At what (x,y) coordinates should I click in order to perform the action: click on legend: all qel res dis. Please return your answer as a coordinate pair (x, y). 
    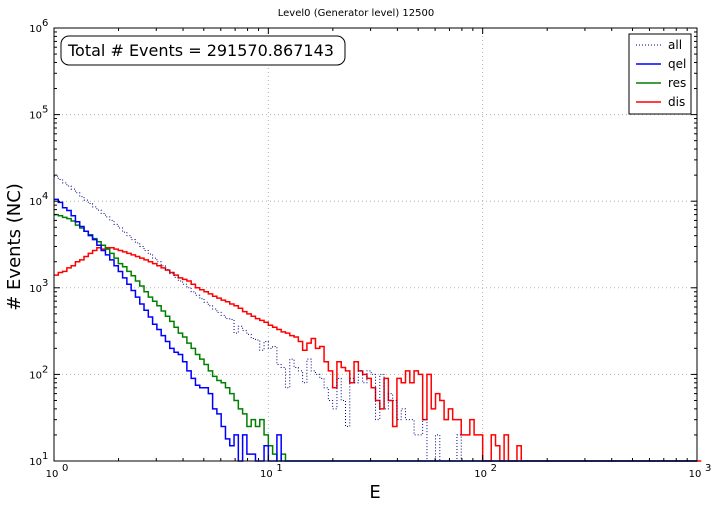
    Looking at the image, I should click on (660, 74).